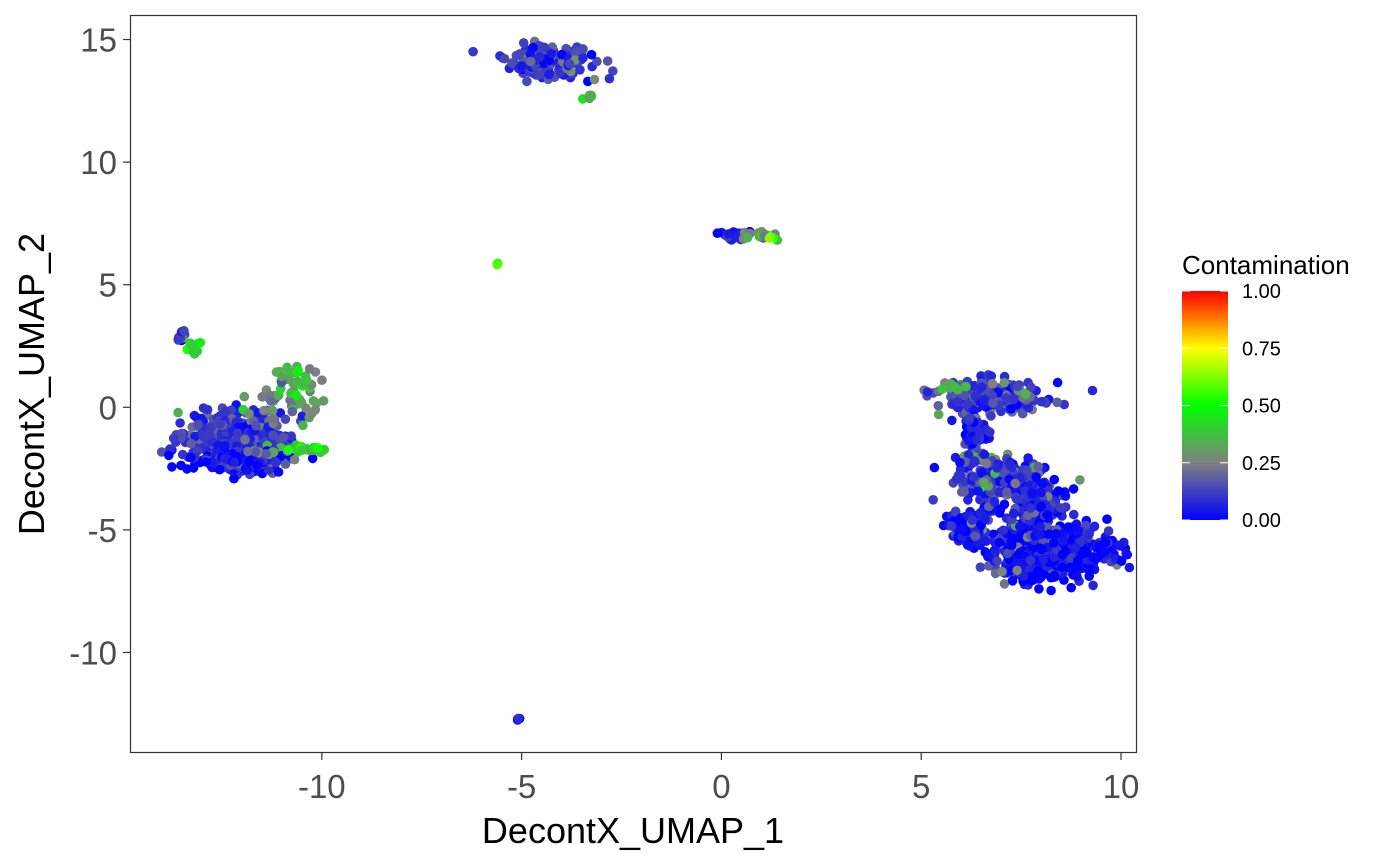  I want to click on y-tick-label: 0, so click(108, 407).